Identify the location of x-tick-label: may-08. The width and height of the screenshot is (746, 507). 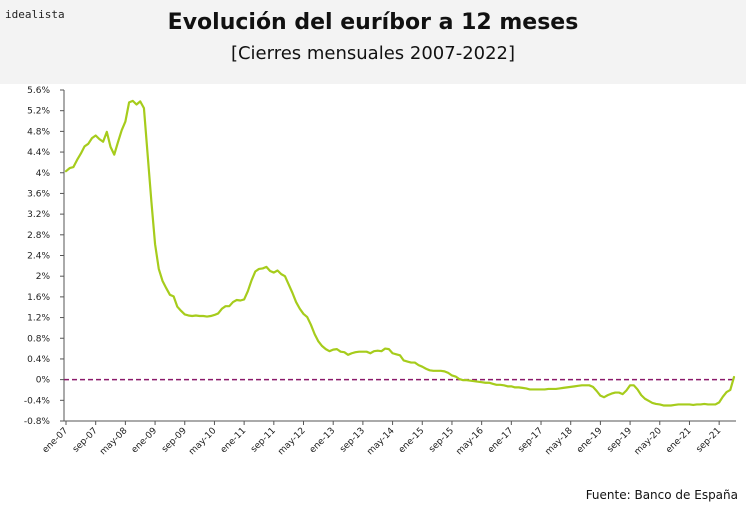
(113, 441).